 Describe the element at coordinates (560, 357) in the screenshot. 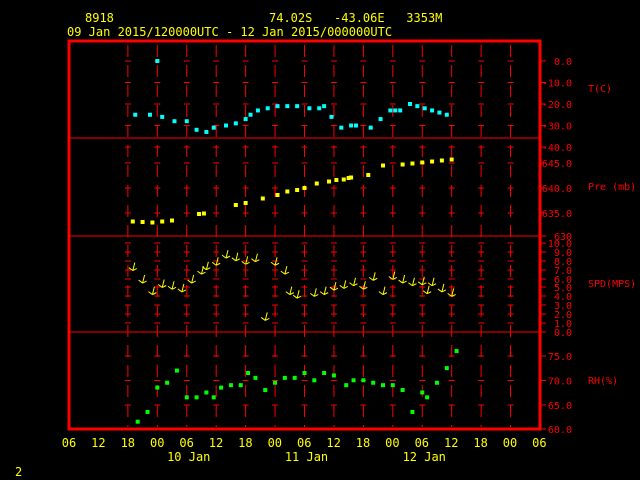

I see `y-tick-label: 75.0` at that location.